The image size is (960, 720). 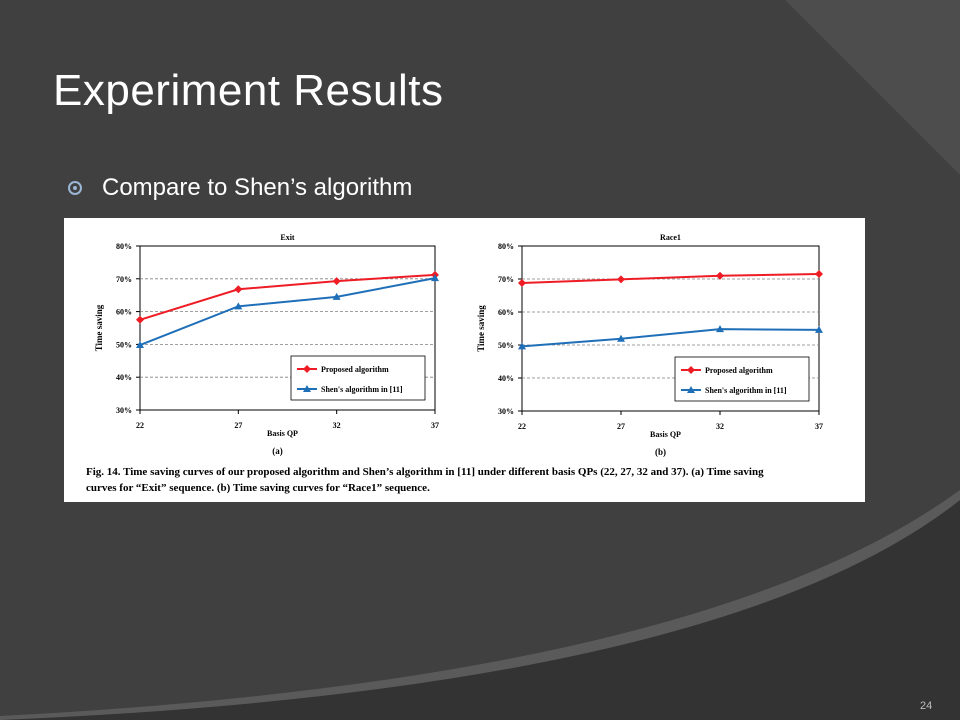 I want to click on page-number: 24, so click(x=926, y=706).